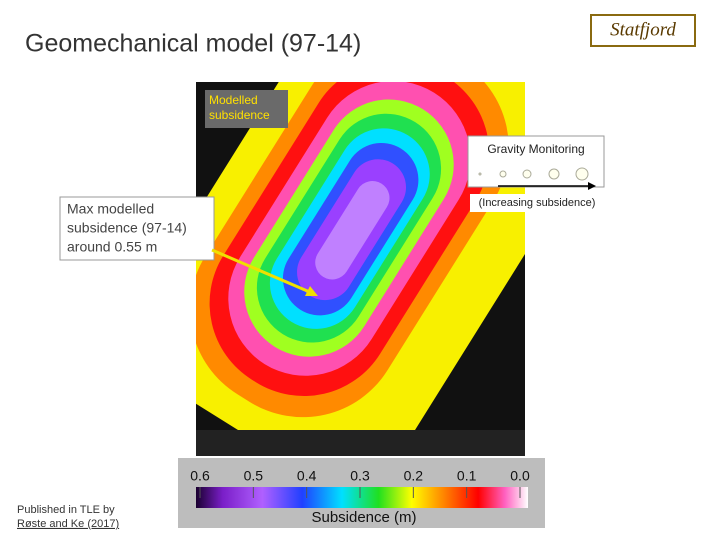 The height and width of the screenshot is (540, 720). Describe the element at coordinates (193, 44) in the screenshot. I see `title: Geomechanical model (97-14)` at that location.